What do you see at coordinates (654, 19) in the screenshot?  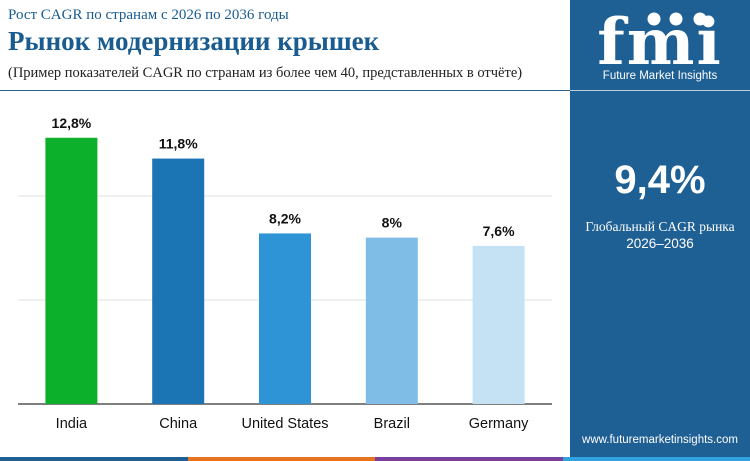 I see `logo-globe-icon` at bounding box center [654, 19].